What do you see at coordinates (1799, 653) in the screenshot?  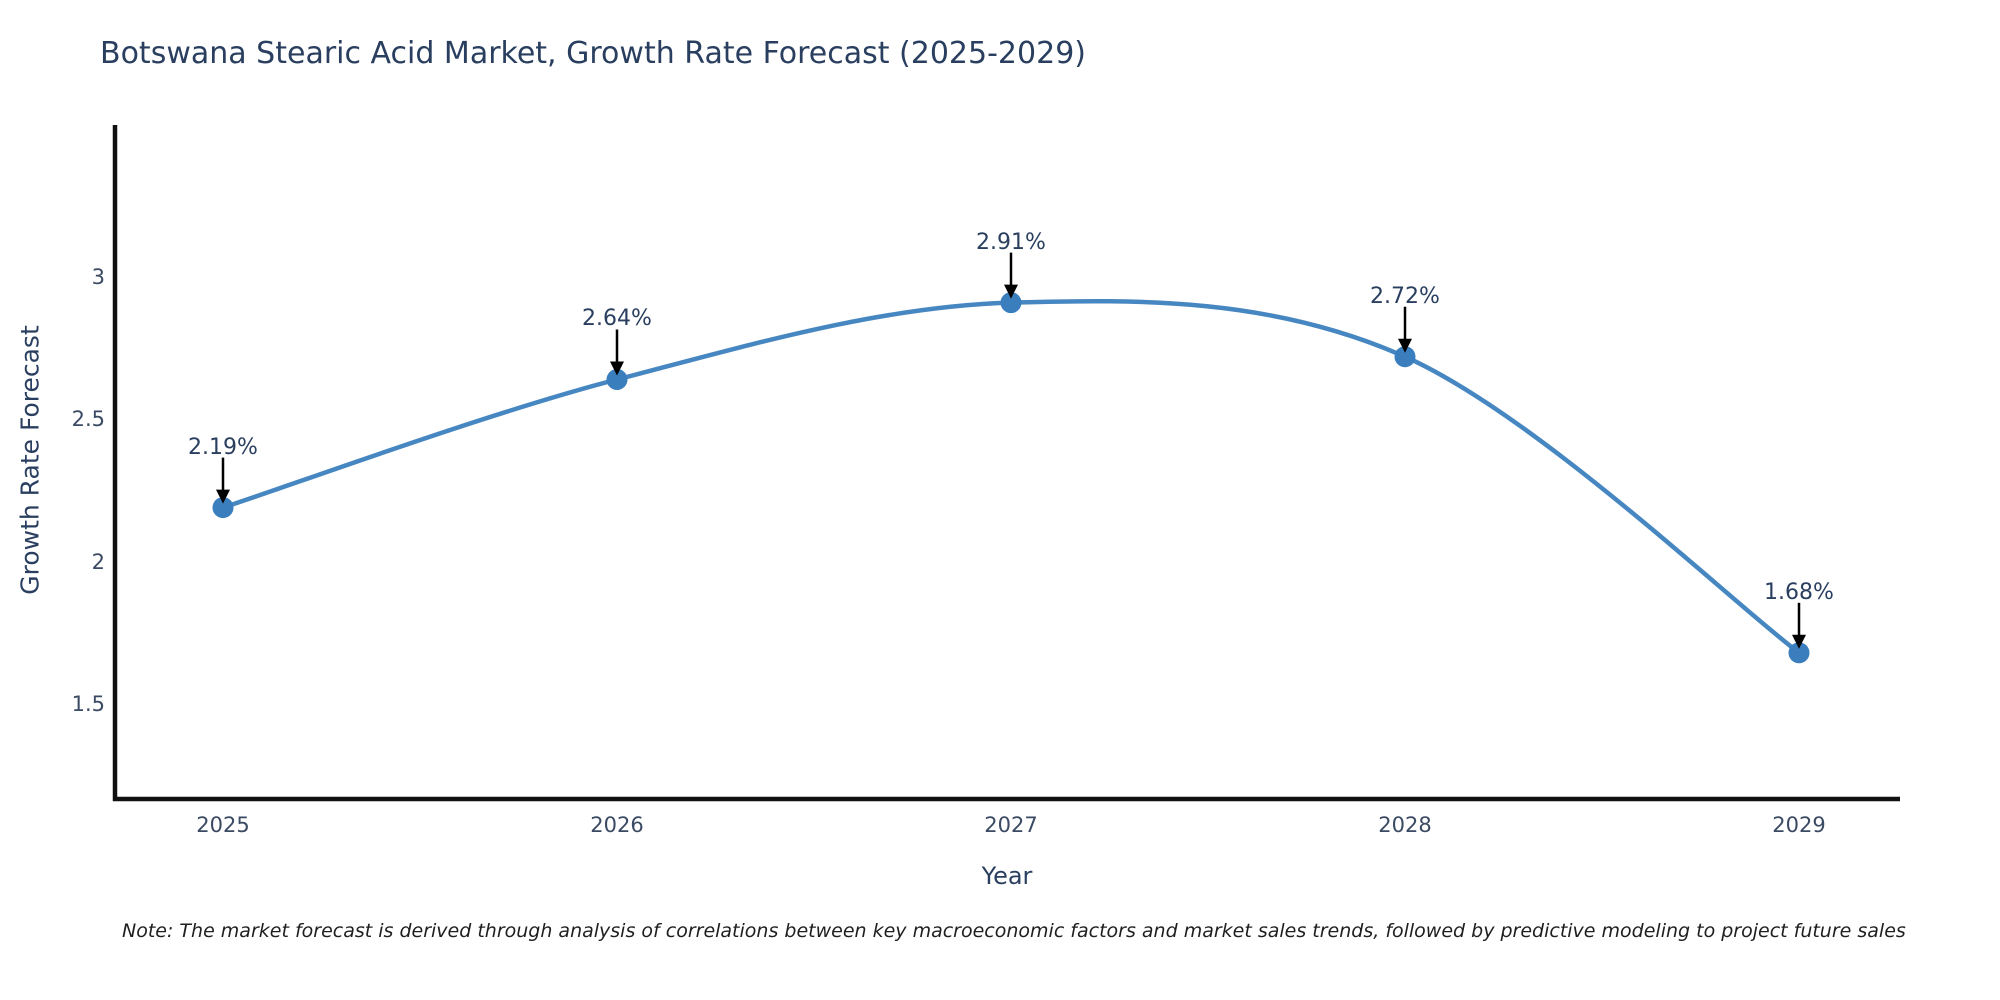 I see `data-point-2029` at bounding box center [1799, 653].